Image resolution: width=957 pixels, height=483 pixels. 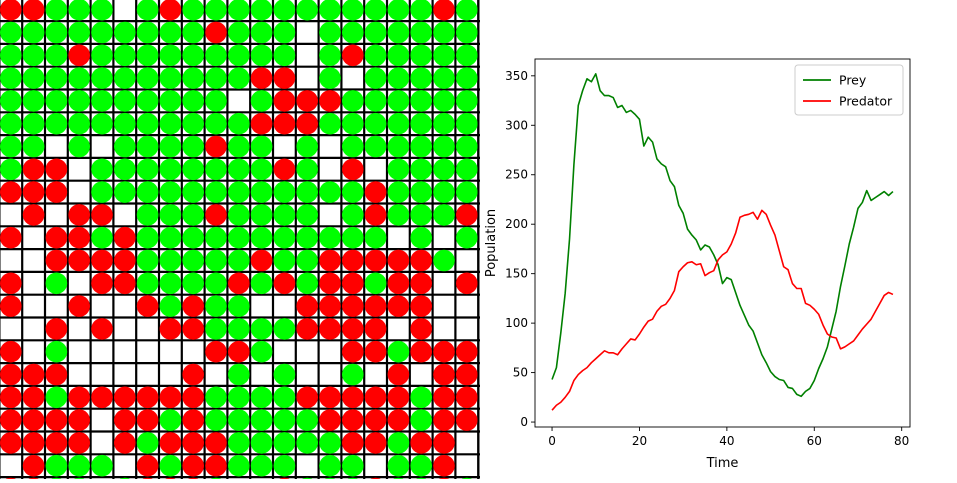 What do you see at coordinates (516, 175) in the screenshot?
I see `y-tick-label: 250` at bounding box center [516, 175].